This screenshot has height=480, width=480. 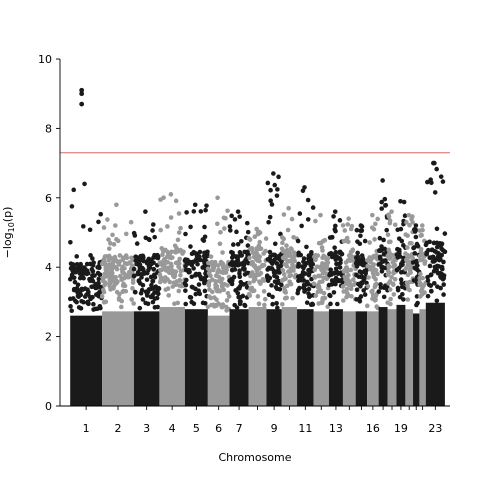 What do you see at coordinates (409, 357) in the screenshot?
I see `chromosome-20-dense-band` at bounding box center [409, 357].